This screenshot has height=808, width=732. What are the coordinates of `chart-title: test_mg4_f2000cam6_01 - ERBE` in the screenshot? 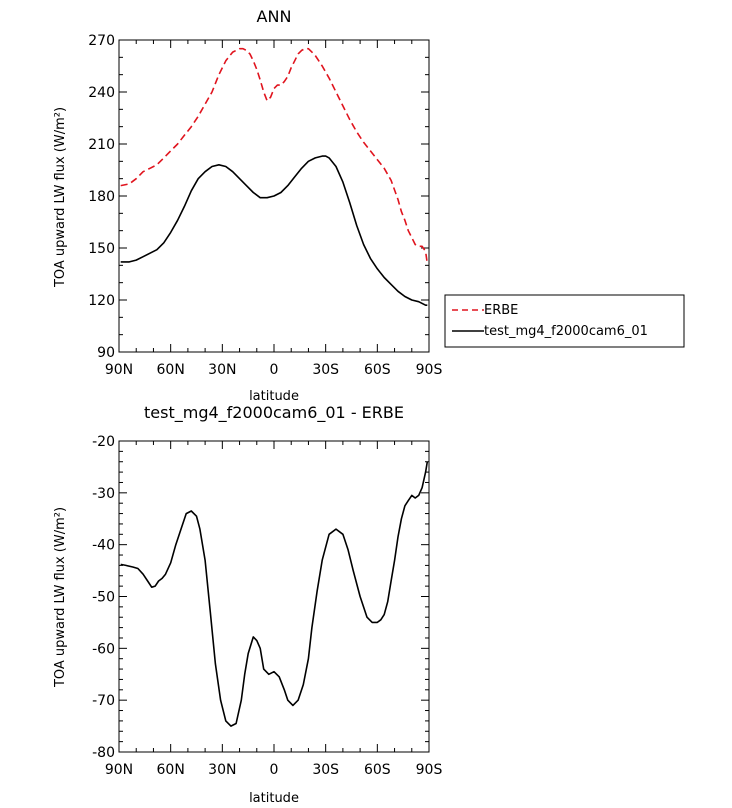 It's located at (274, 413).